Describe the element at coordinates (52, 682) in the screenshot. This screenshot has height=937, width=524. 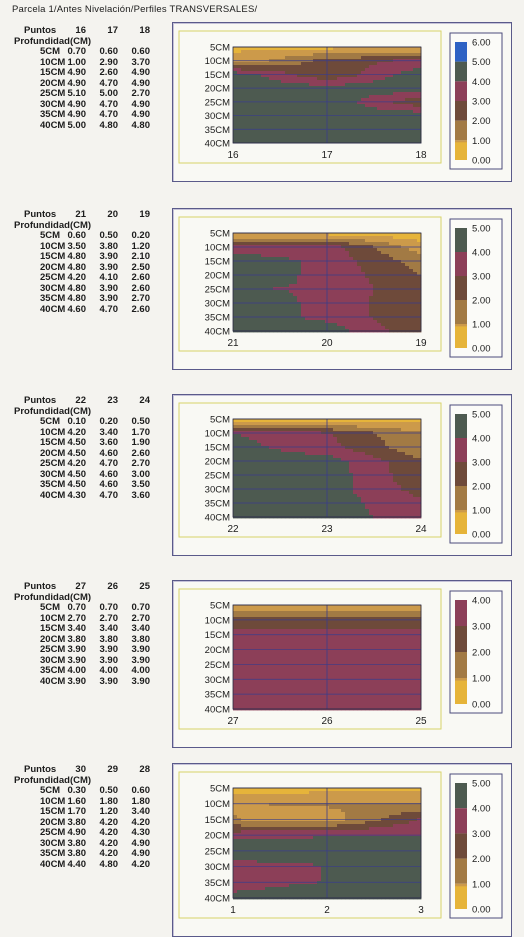
I see `depth-label: 40CM` at that location.